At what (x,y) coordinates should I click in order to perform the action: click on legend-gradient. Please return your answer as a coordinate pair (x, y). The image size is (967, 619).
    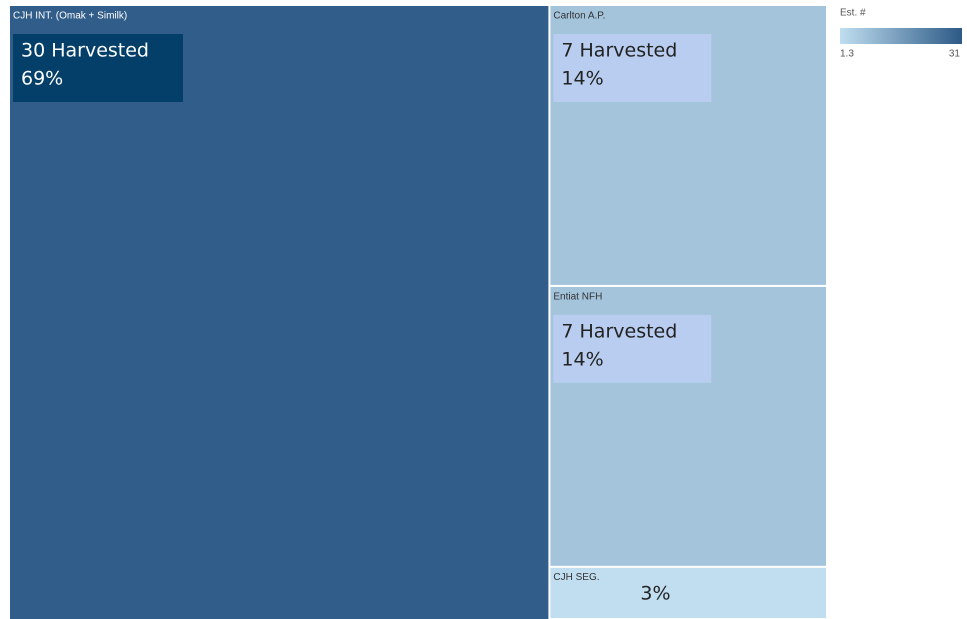
    Looking at the image, I should click on (901, 36).